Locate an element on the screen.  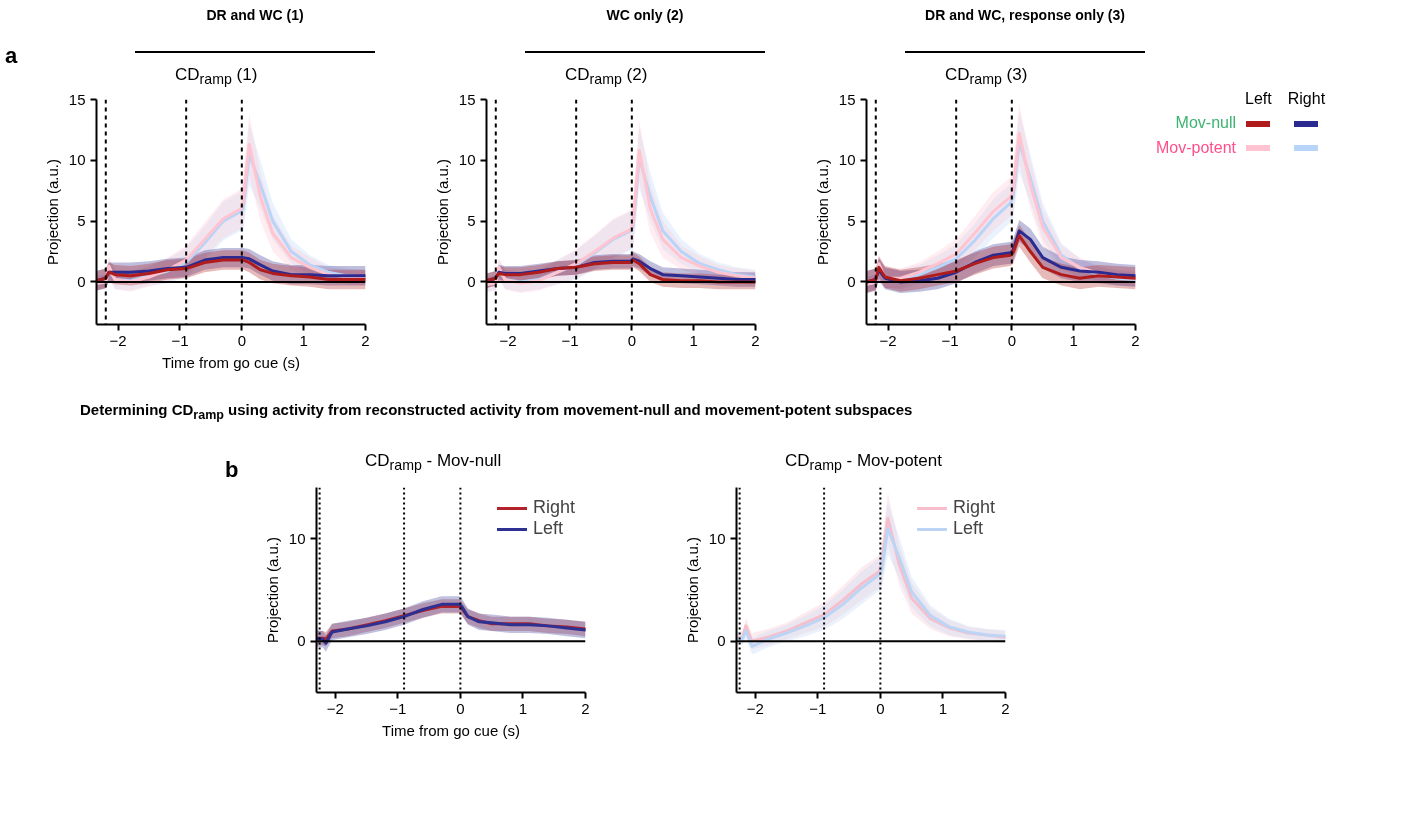
text: Left is located at coordinates (1258, 99).